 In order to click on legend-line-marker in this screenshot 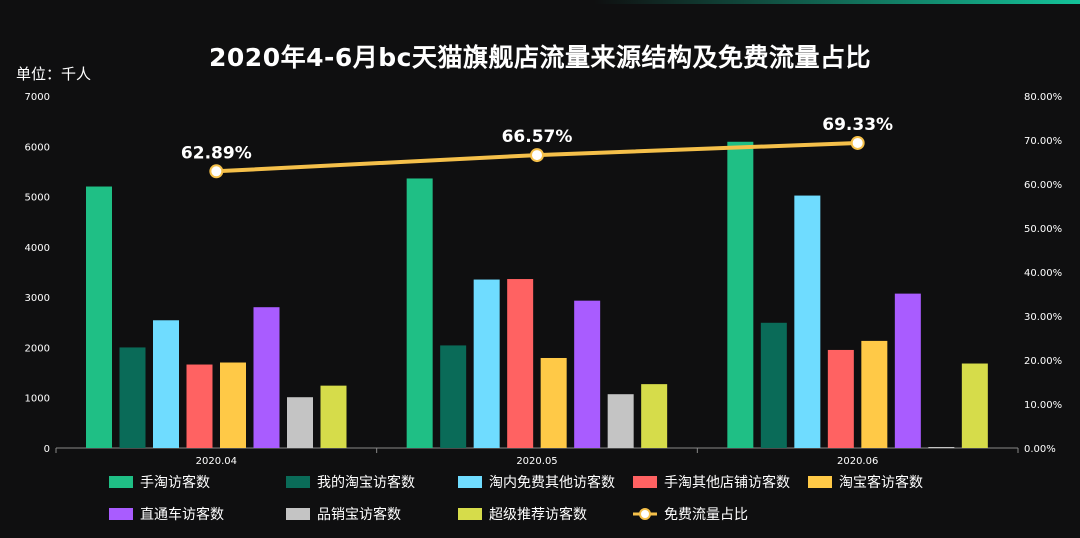, I will do `click(645, 514)`.